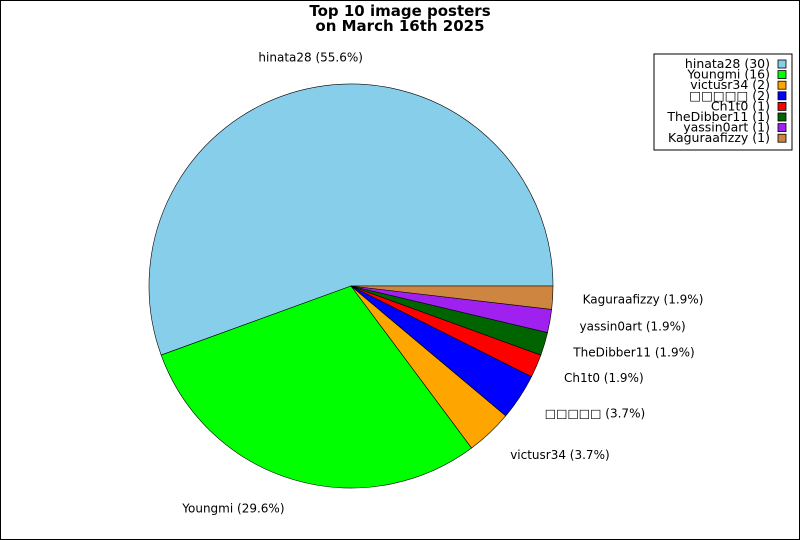  I want to click on legend-box, so click(723, 102).